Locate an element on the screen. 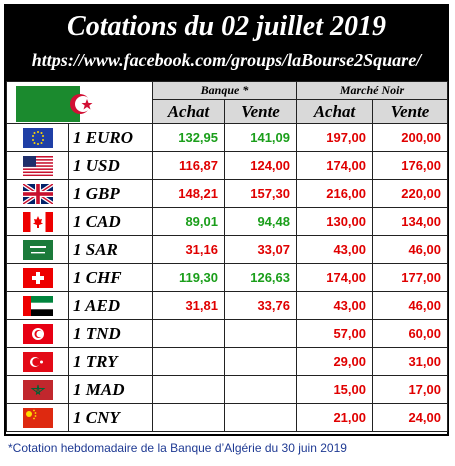  table-row: 1 CAD 89,01 94,48 130,00 134,00 is located at coordinates (227, 221).